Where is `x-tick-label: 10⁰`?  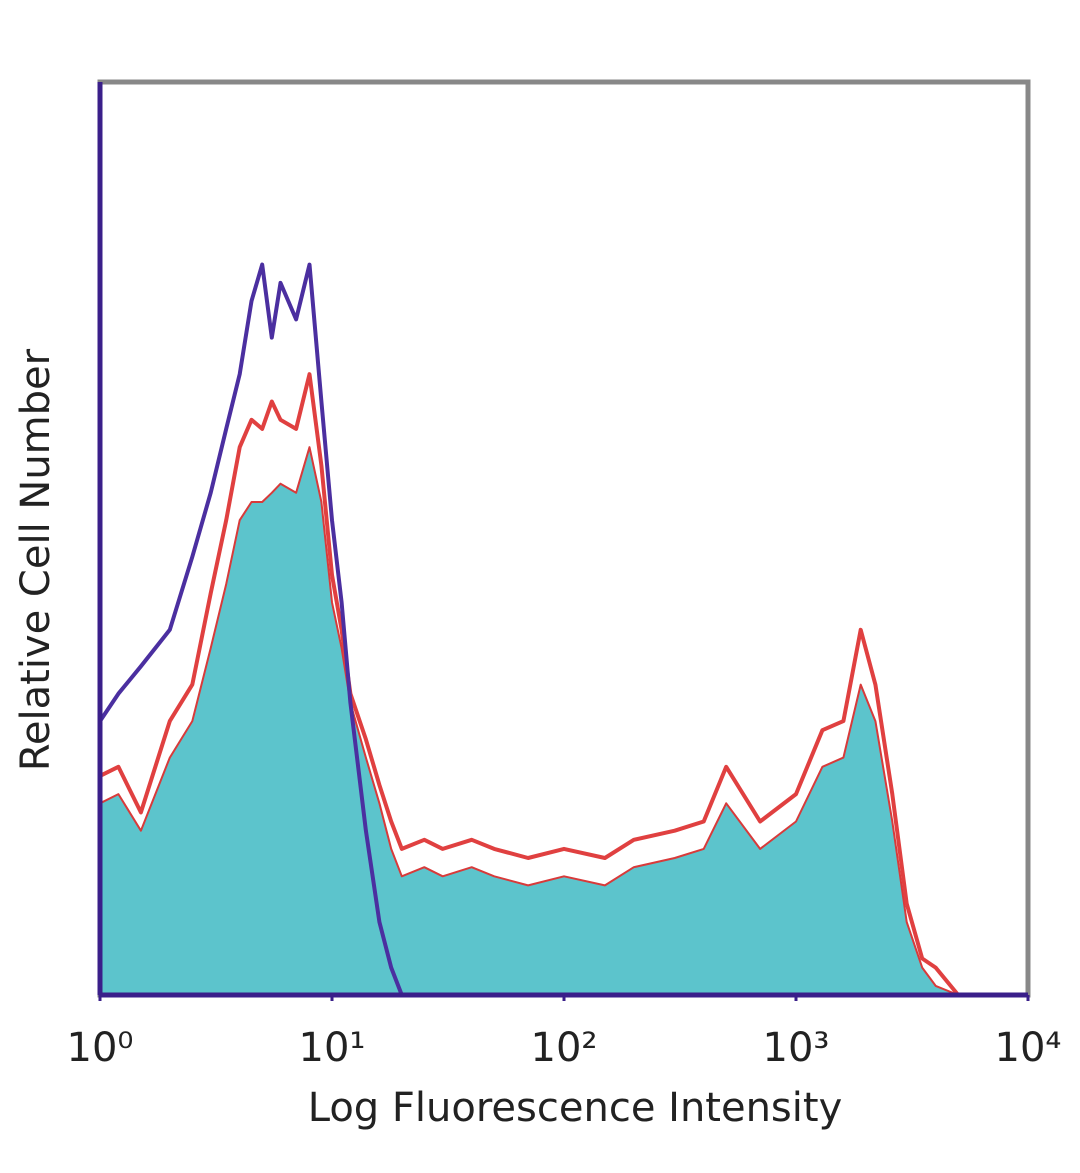
x-tick-label: 10⁰ is located at coordinates (100, 1048).